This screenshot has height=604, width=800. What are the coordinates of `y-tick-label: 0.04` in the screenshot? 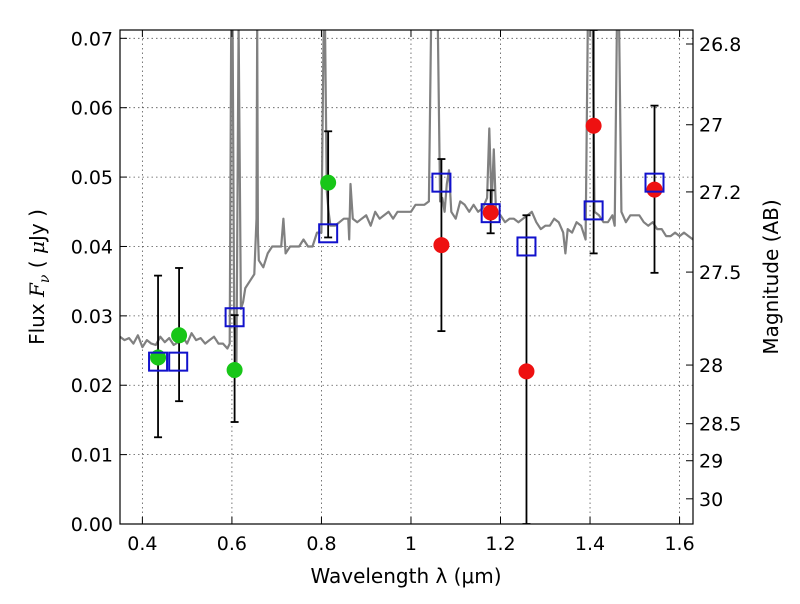 It's located at (92, 247).